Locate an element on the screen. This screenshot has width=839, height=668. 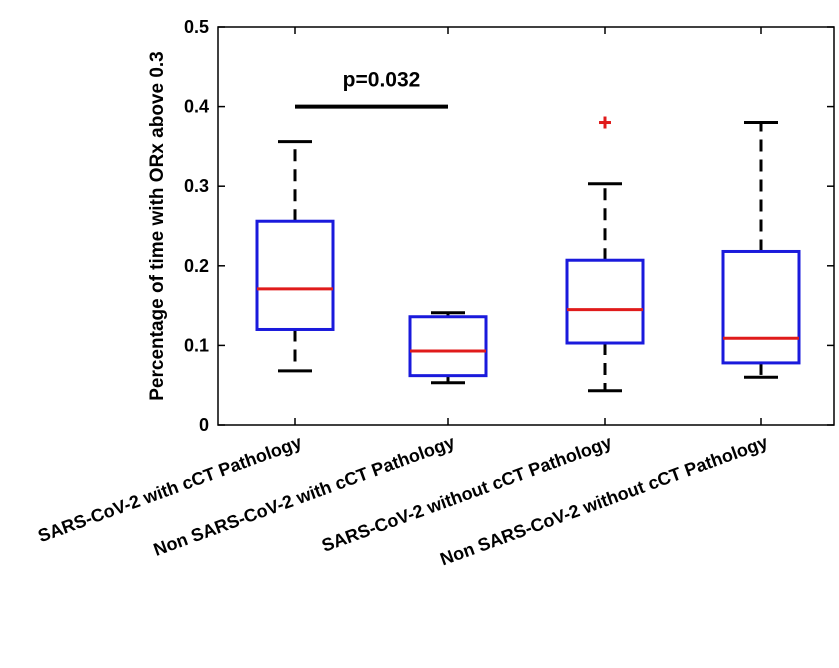
x-category-label: SARS-CoV-2 with cCT Pathology is located at coordinates (169, 489).